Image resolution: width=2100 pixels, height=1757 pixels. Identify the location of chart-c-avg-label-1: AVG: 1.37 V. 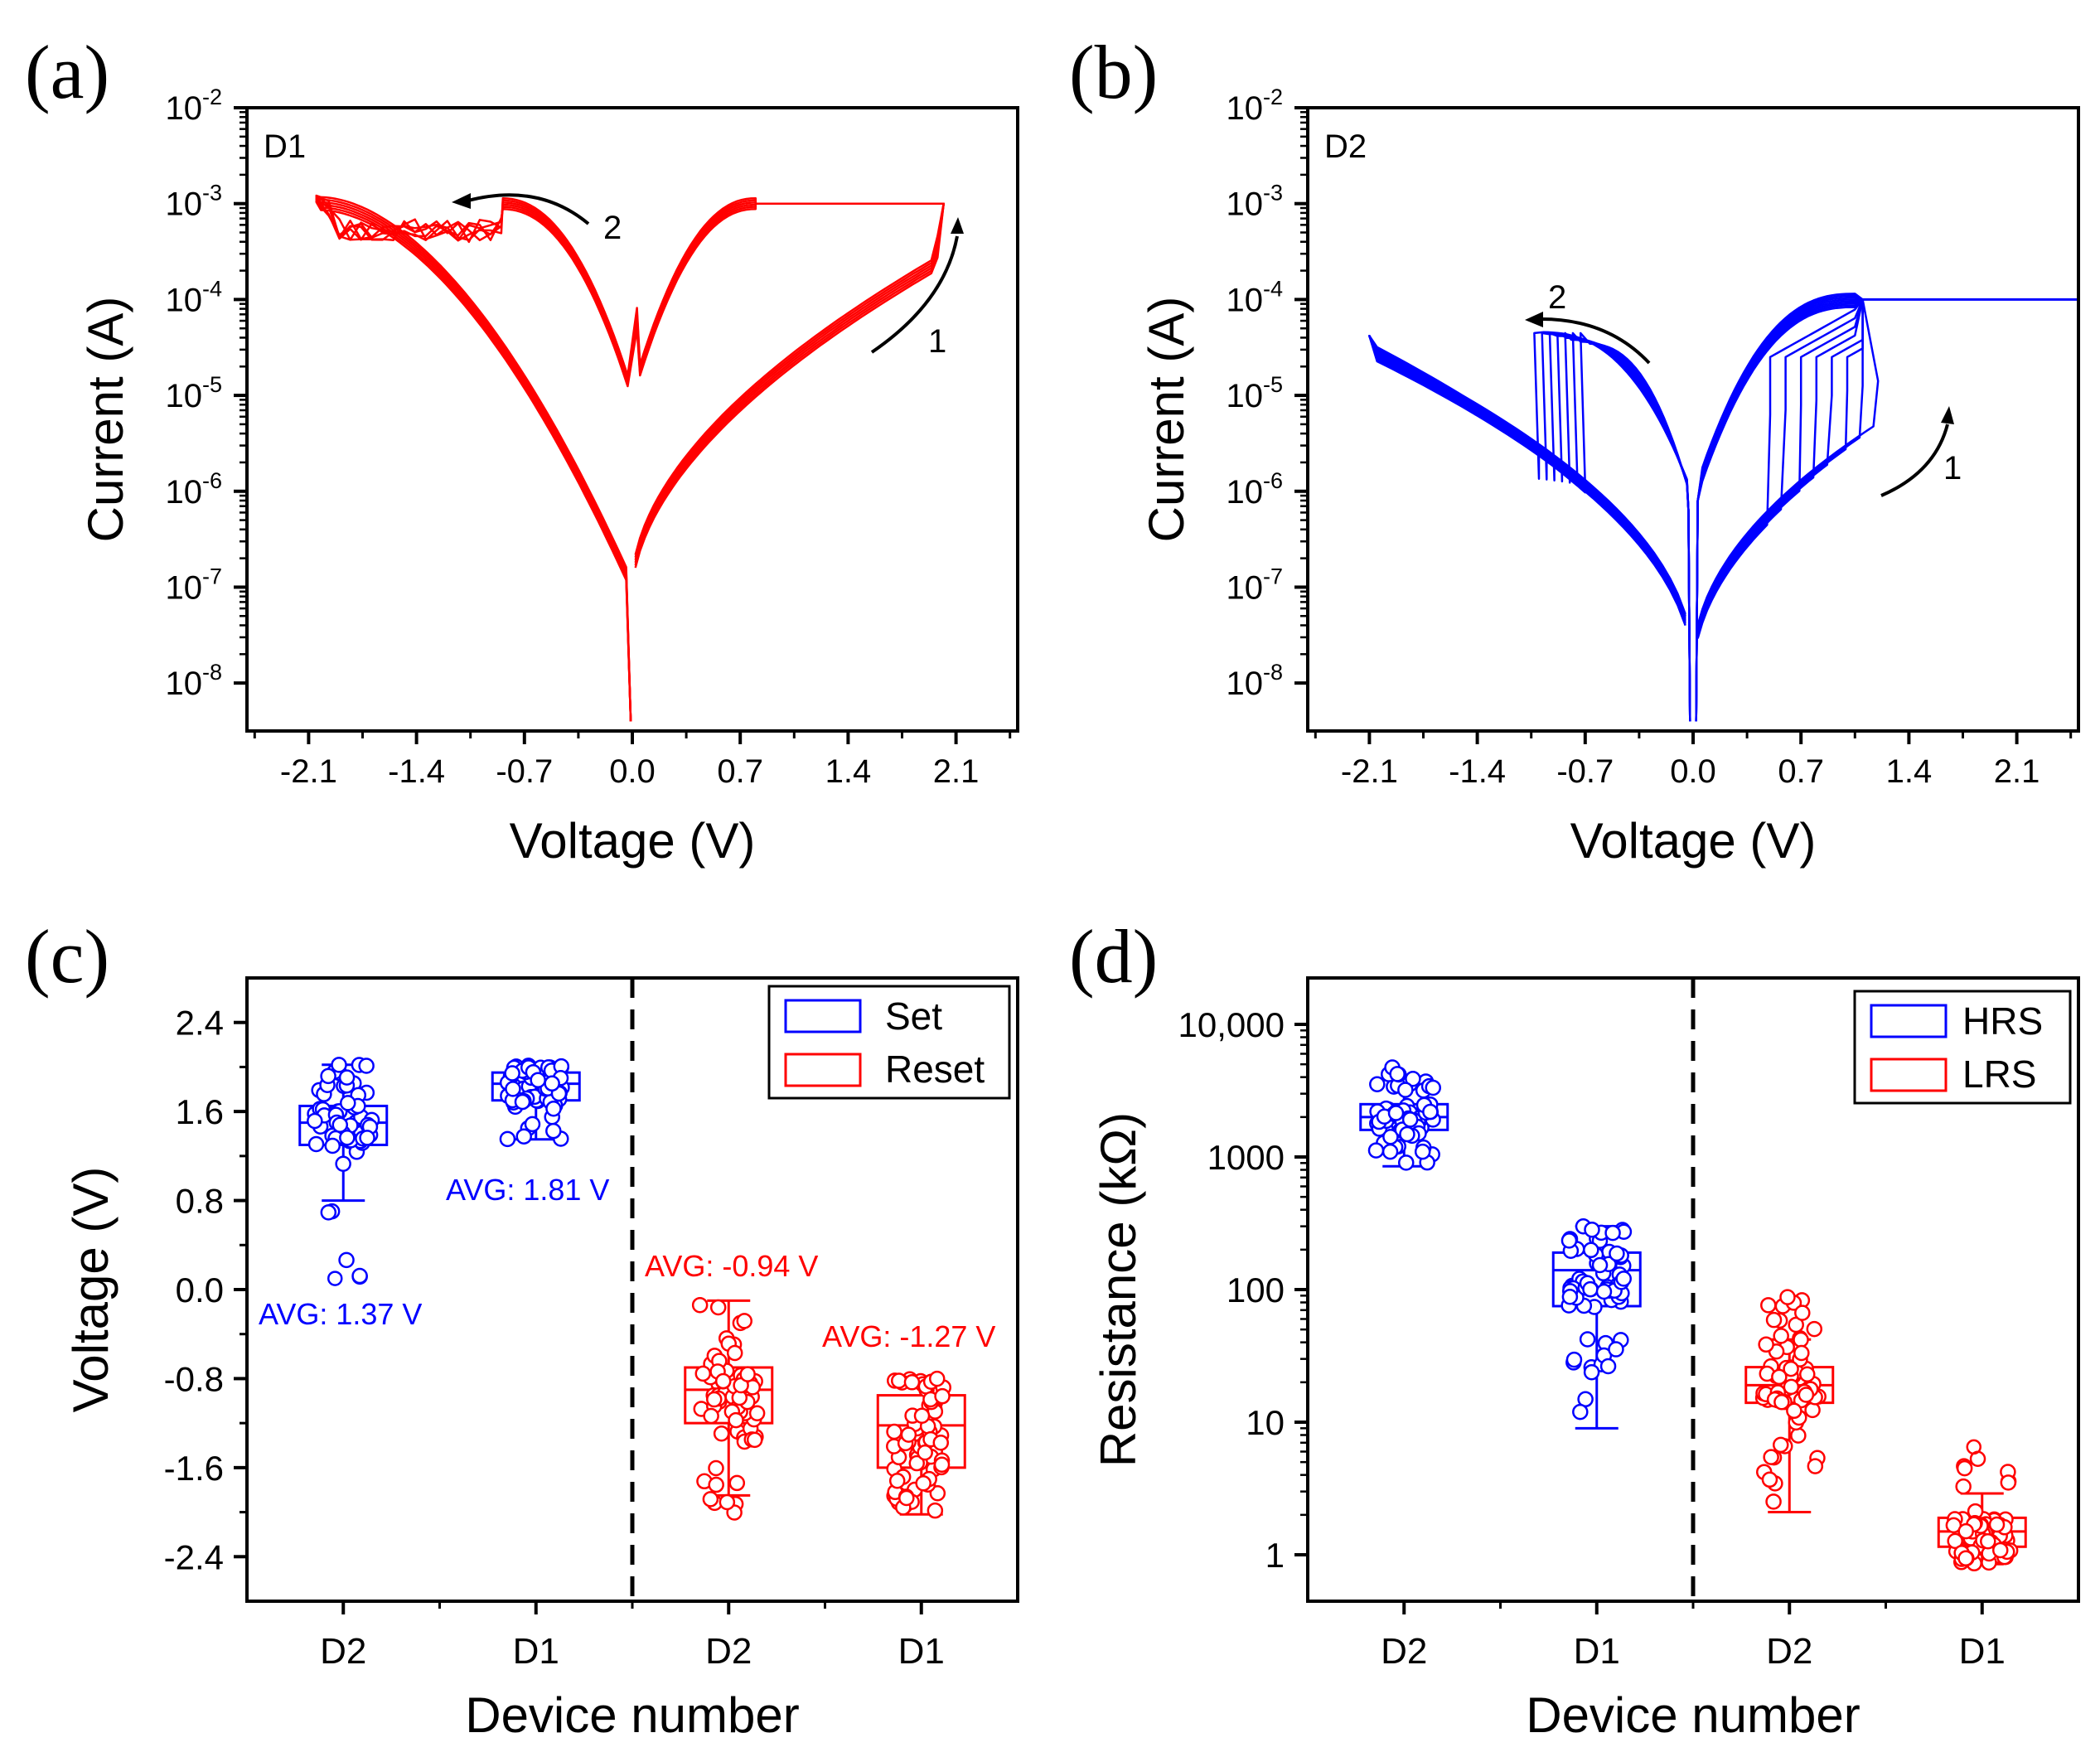
(341, 1314).